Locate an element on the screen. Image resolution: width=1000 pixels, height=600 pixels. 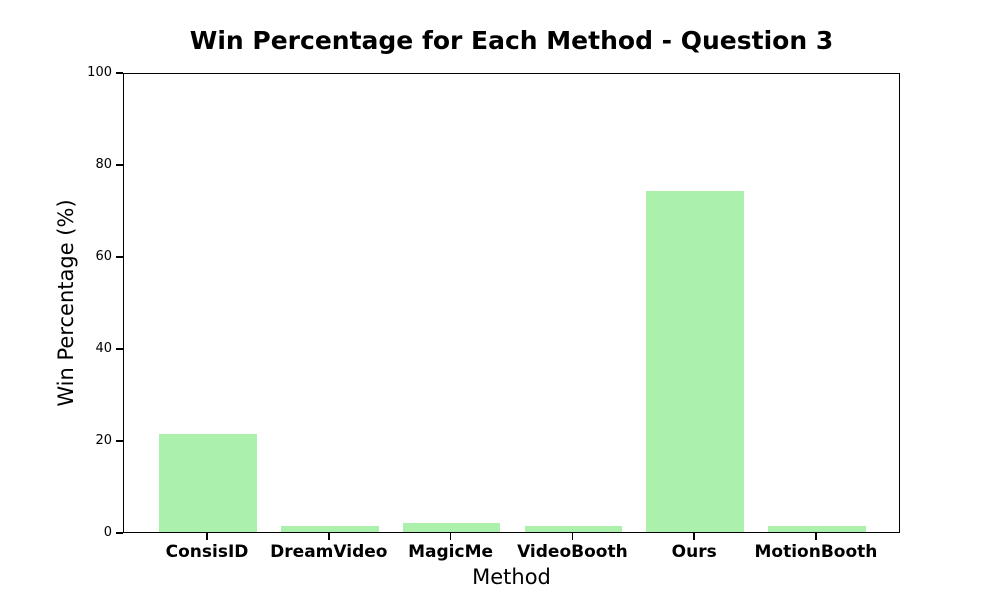
x-tick-label-magicme: MagicMe is located at coordinates (451, 552).